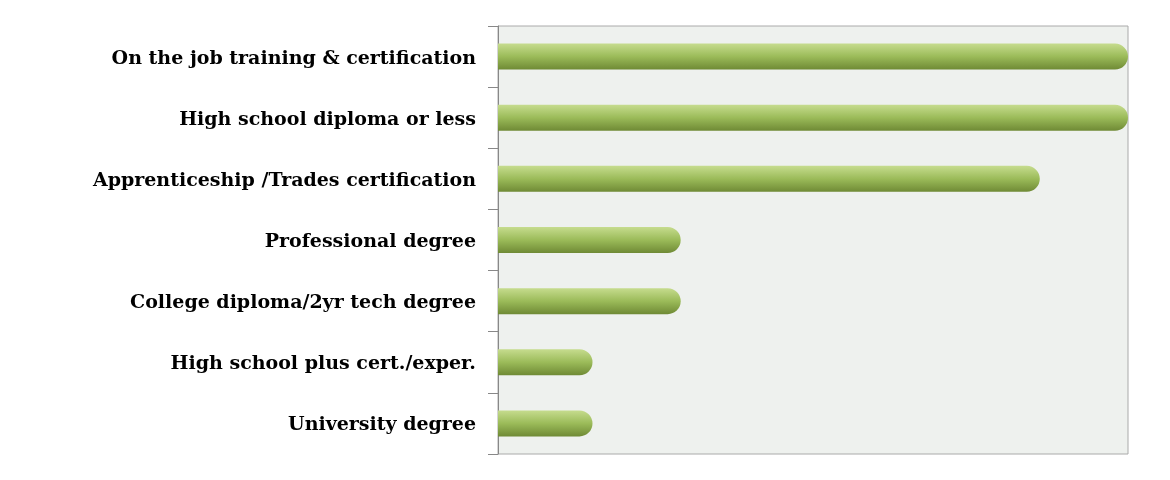 This screenshot has height=480, width=1170. What do you see at coordinates (303, 301) in the screenshot?
I see `y-tick-label: College diploma/2yr tech degree` at bounding box center [303, 301].